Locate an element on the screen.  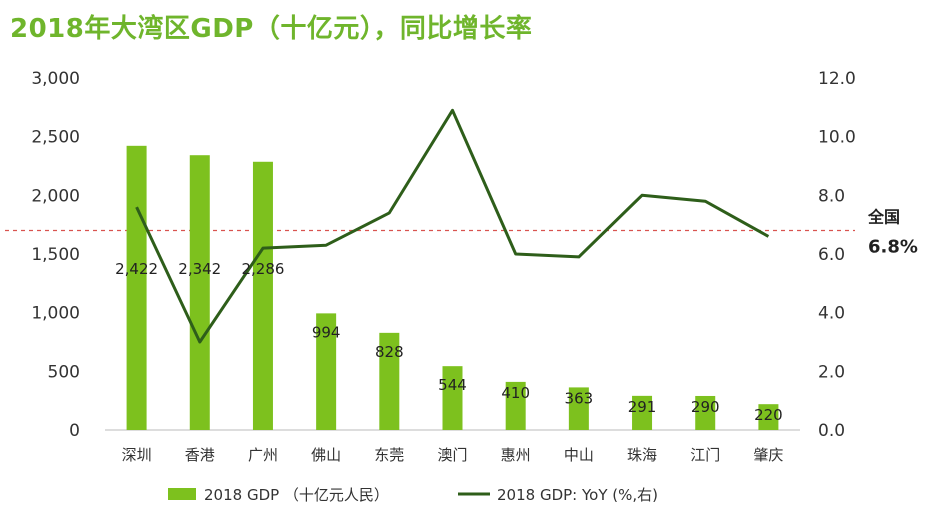
gdp-data-label: 2,342 is located at coordinates (199, 269).